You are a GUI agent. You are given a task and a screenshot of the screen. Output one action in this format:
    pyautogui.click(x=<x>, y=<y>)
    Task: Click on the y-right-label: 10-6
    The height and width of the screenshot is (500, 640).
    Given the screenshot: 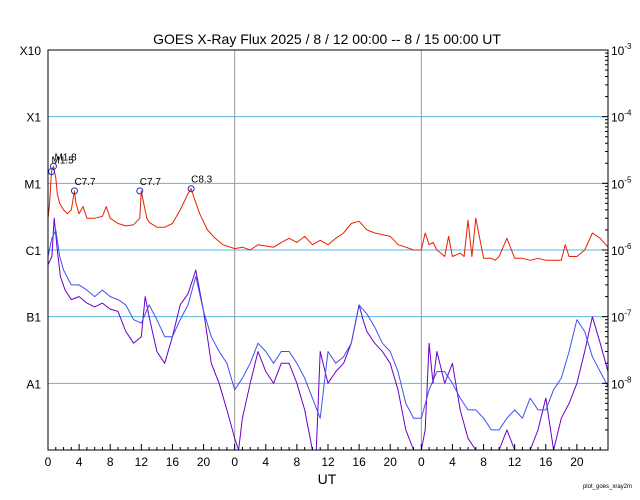 What is the action you would take?
    pyautogui.click(x=621, y=250)
    